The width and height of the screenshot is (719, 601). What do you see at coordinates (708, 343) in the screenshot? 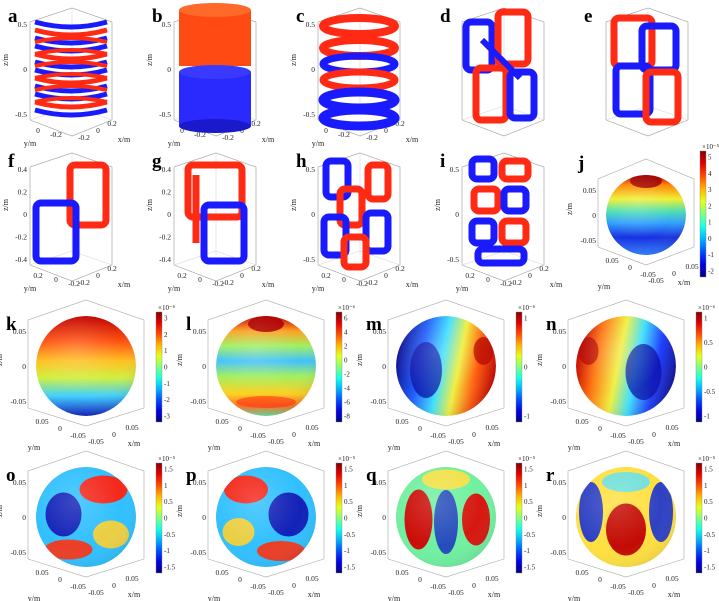
I see `colorbar-tick-label: 0.5` at bounding box center [708, 343].